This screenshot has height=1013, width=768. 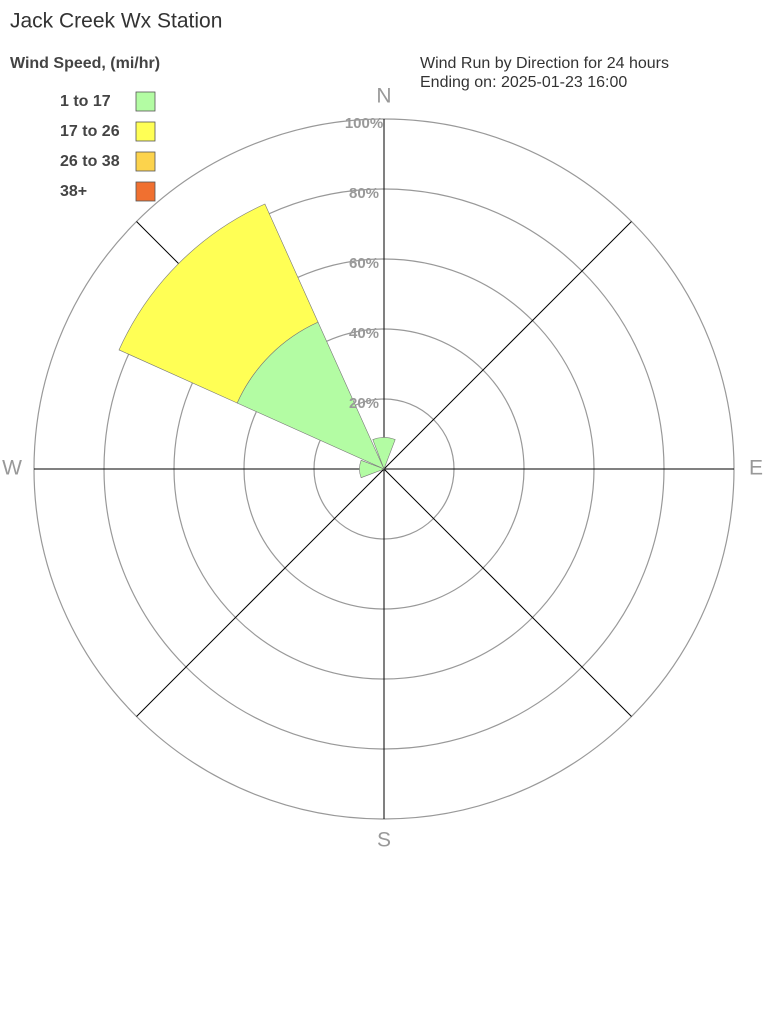 What do you see at coordinates (383, 96) in the screenshot?
I see `direction-label: N` at bounding box center [383, 96].